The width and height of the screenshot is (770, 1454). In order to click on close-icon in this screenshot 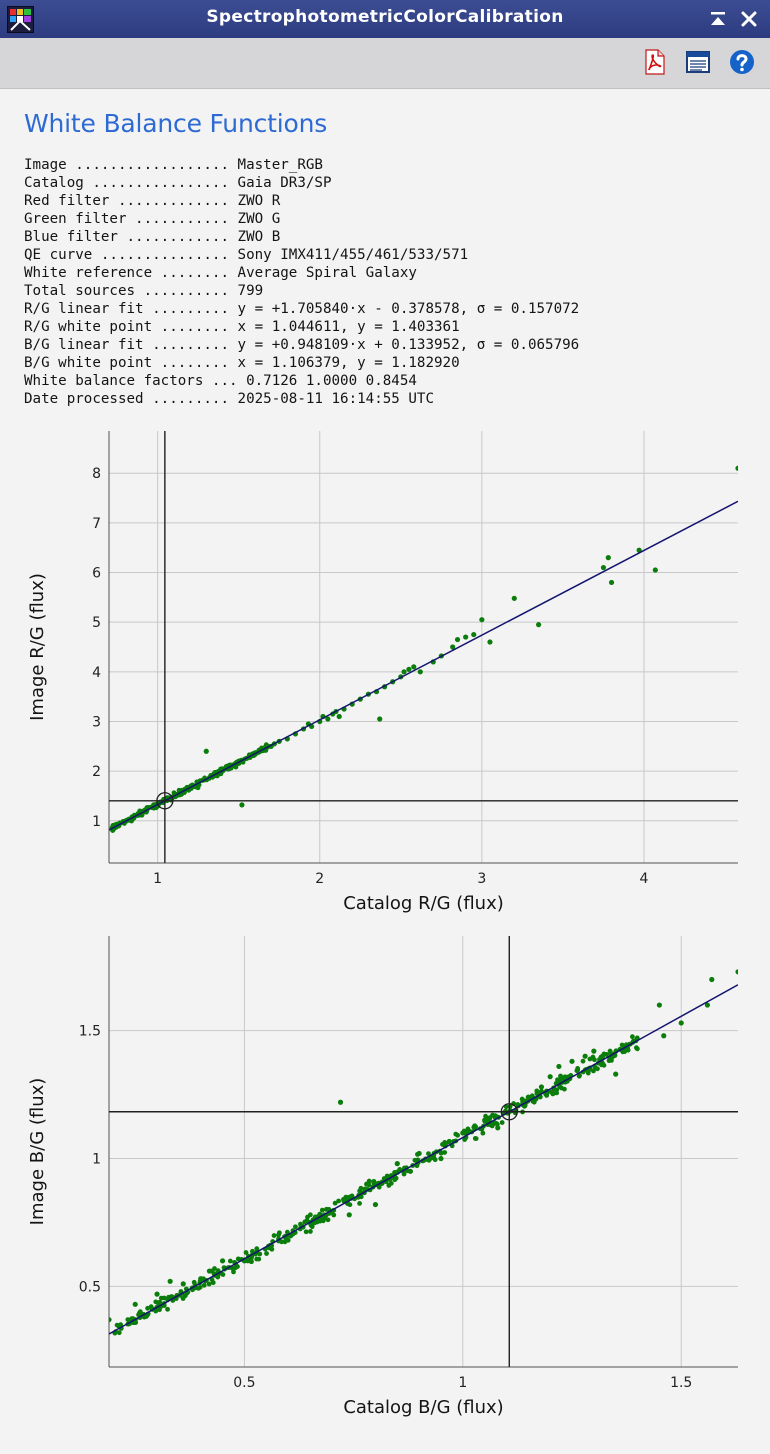, I will do `click(749, 19)`.